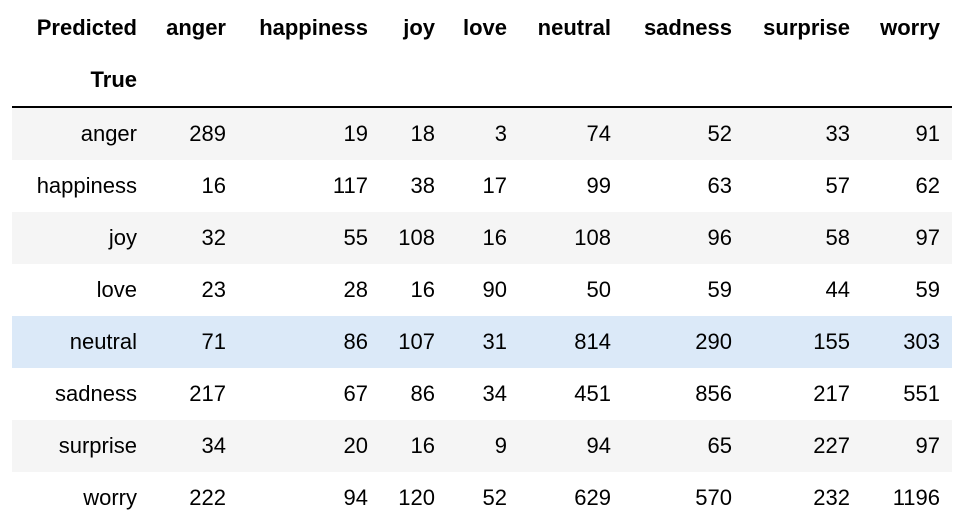  Describe the element at coordinates (598, 185) in the screenshot. I see `table-cell: 99` at that location.